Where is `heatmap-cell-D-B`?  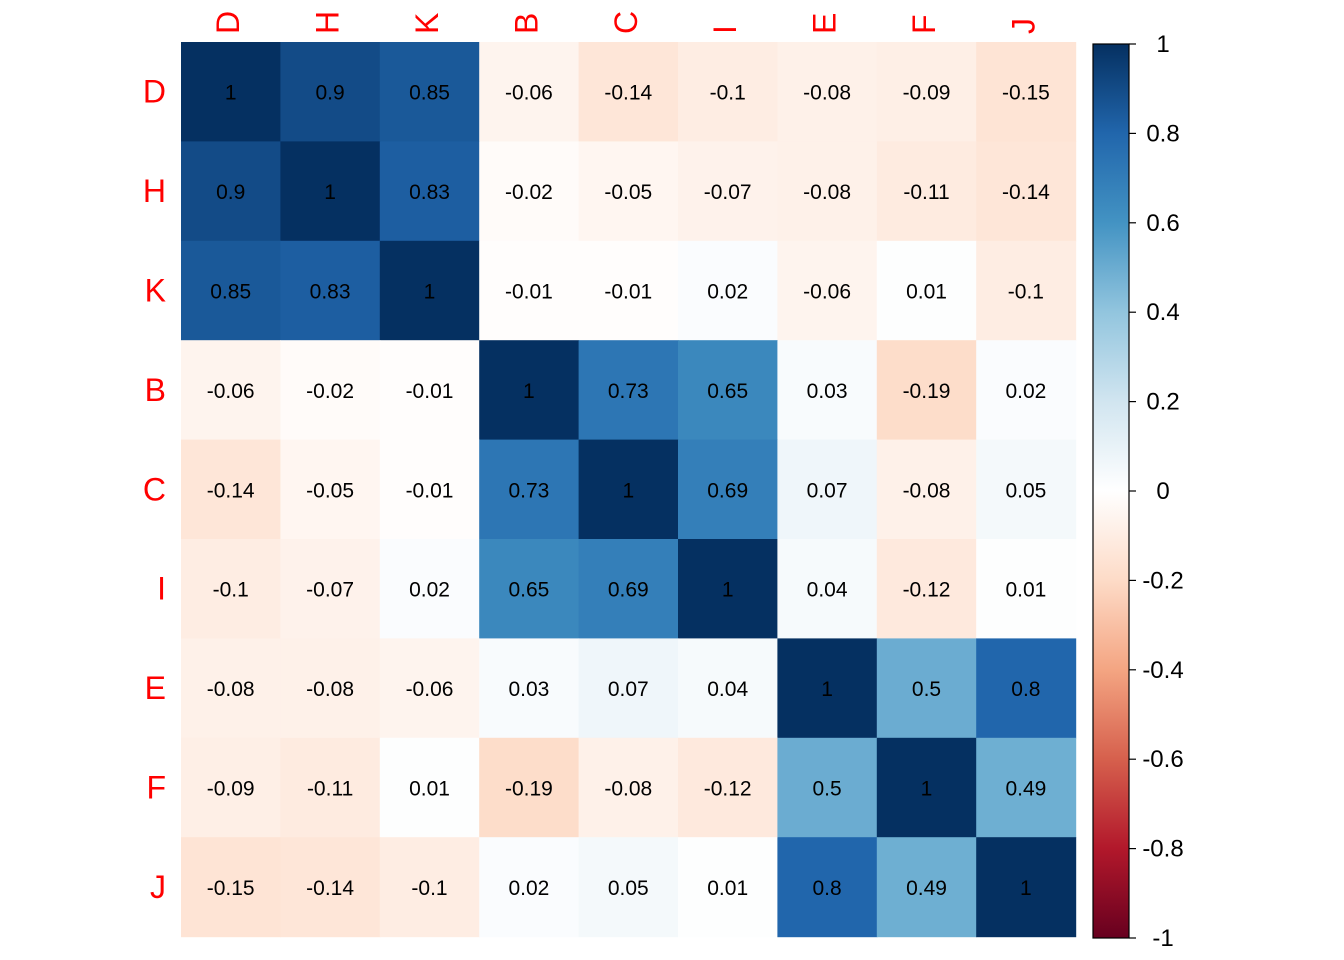
heatmap-cell-D-B is located at coordinates (529, 92).